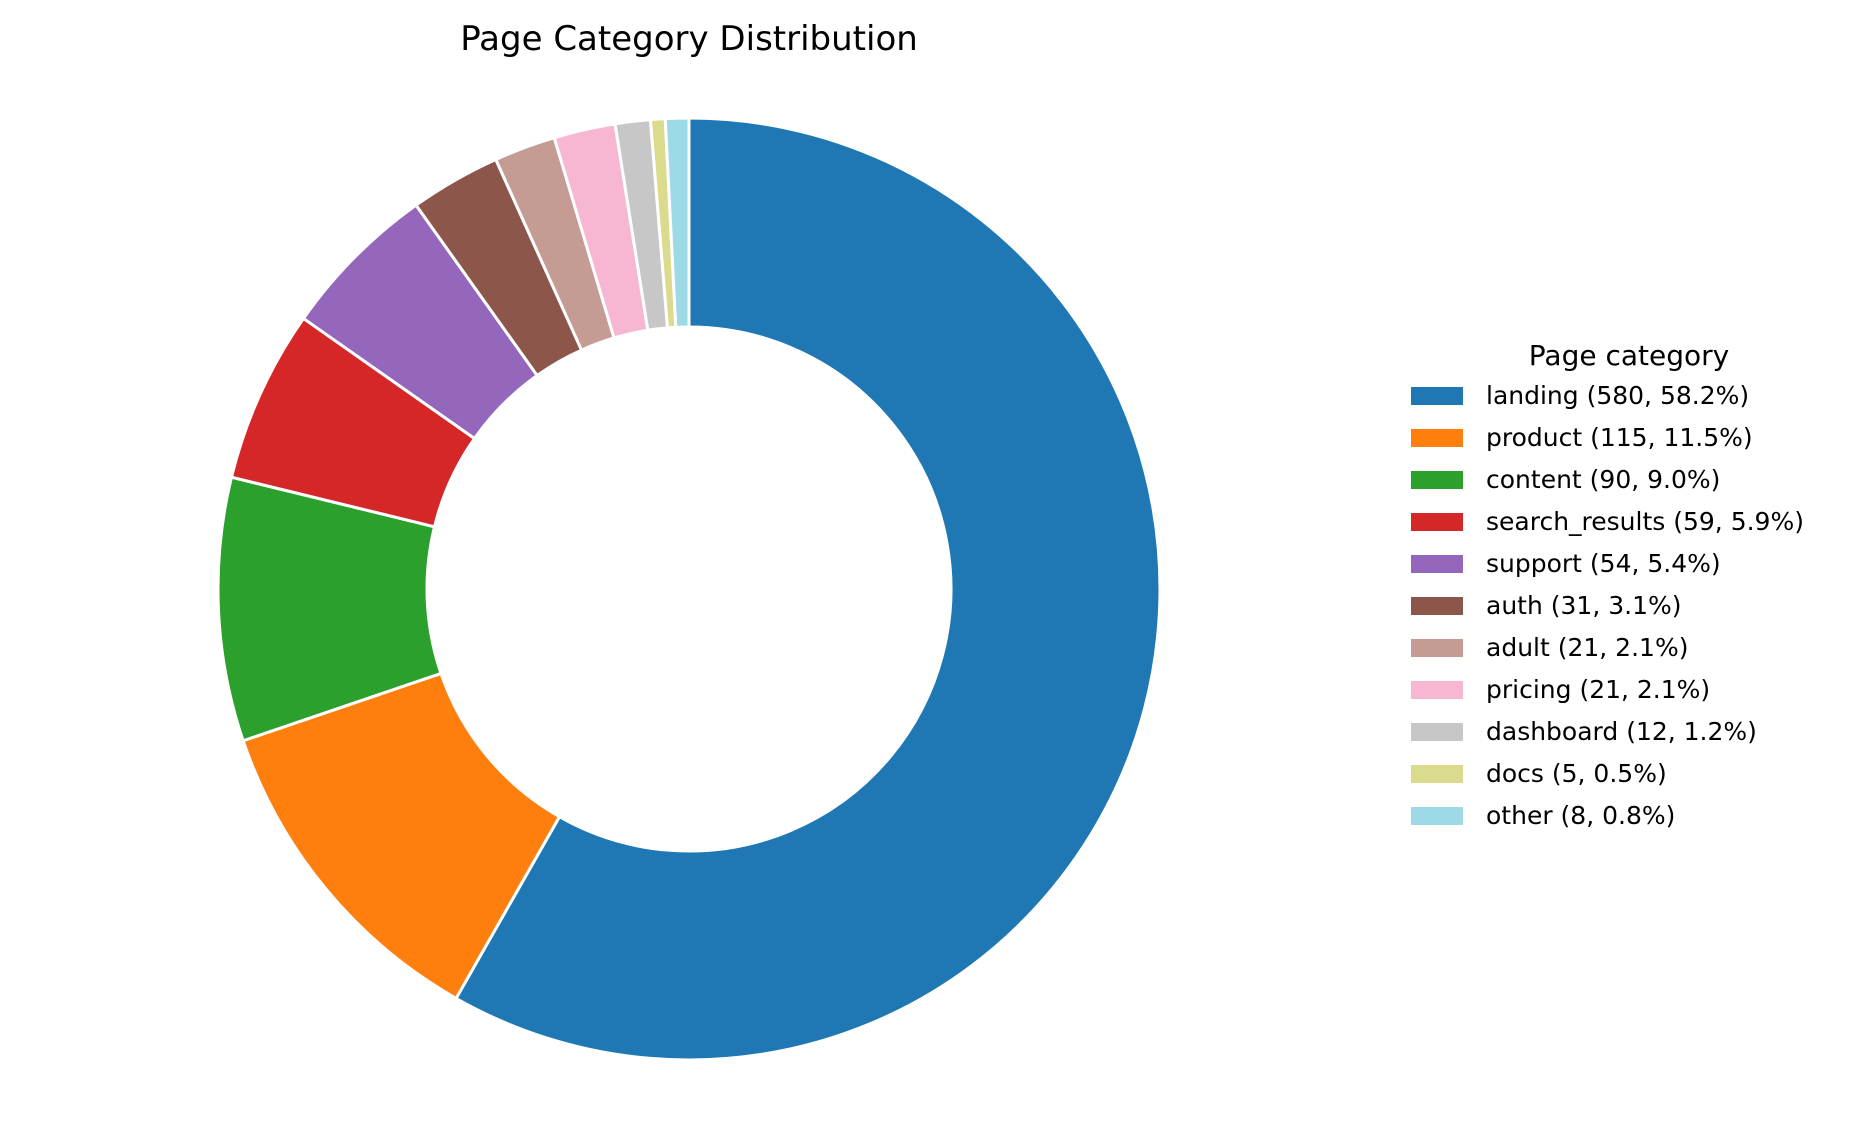  Describe the element at coordinates (1580, 815) in the screenshot. I see `legend-label: other (8, 0.8%)` at that location.